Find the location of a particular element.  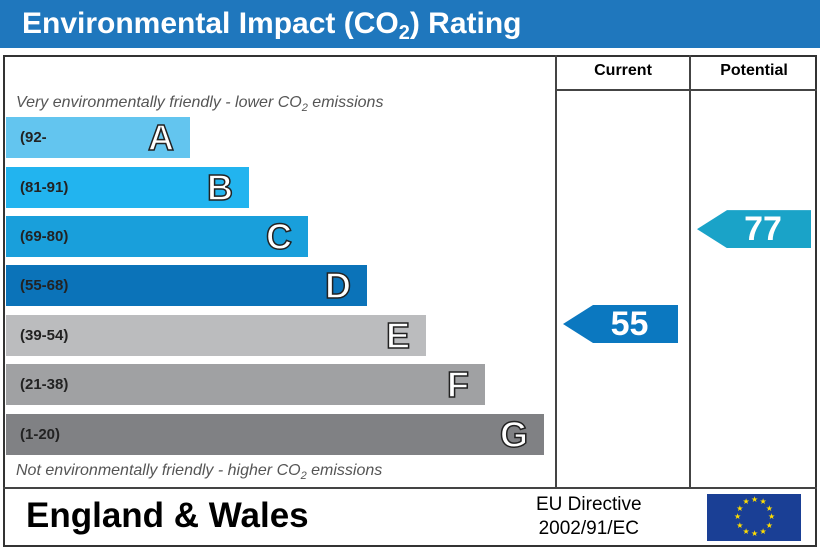

band-d: (55-68) D is located at coordinates (186, 285).